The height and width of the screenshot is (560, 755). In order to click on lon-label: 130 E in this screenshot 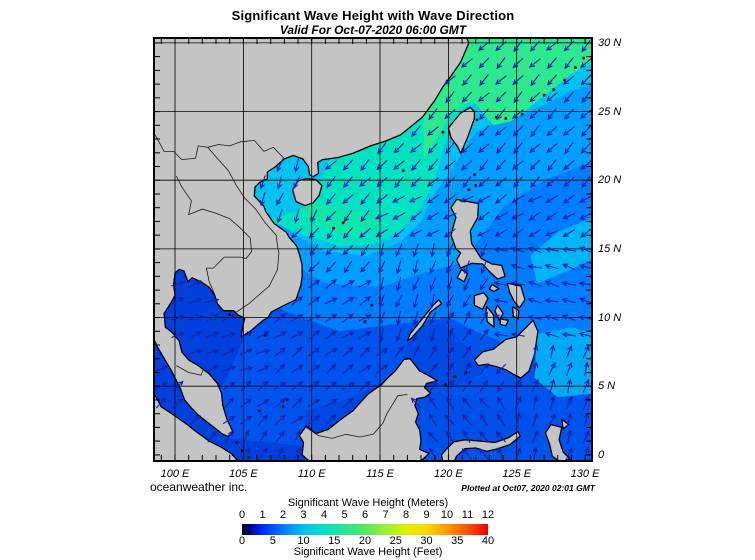, I will do `click(585, 474)`.